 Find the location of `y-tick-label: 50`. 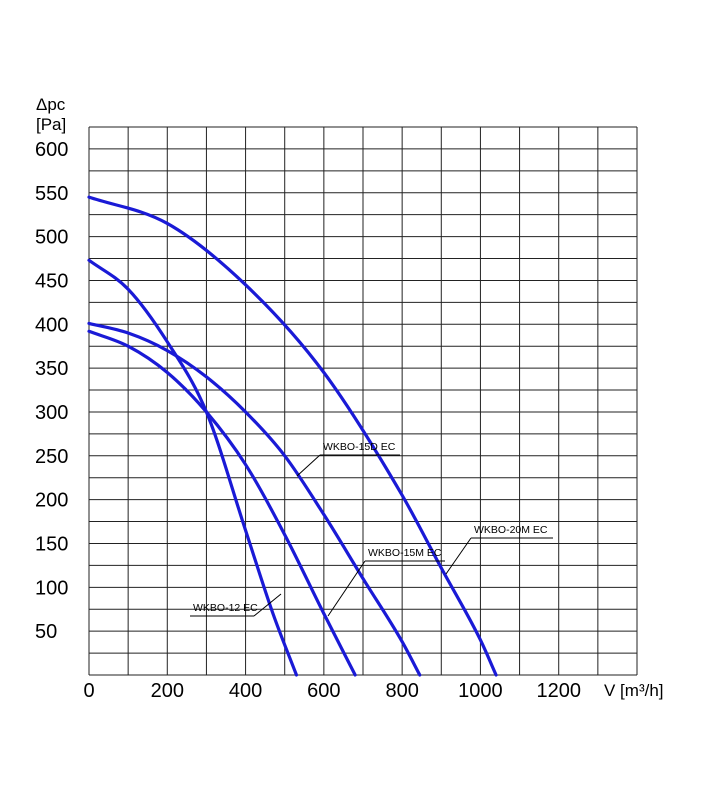

y-tick-label: 50 is located at coordinates (46, 632).